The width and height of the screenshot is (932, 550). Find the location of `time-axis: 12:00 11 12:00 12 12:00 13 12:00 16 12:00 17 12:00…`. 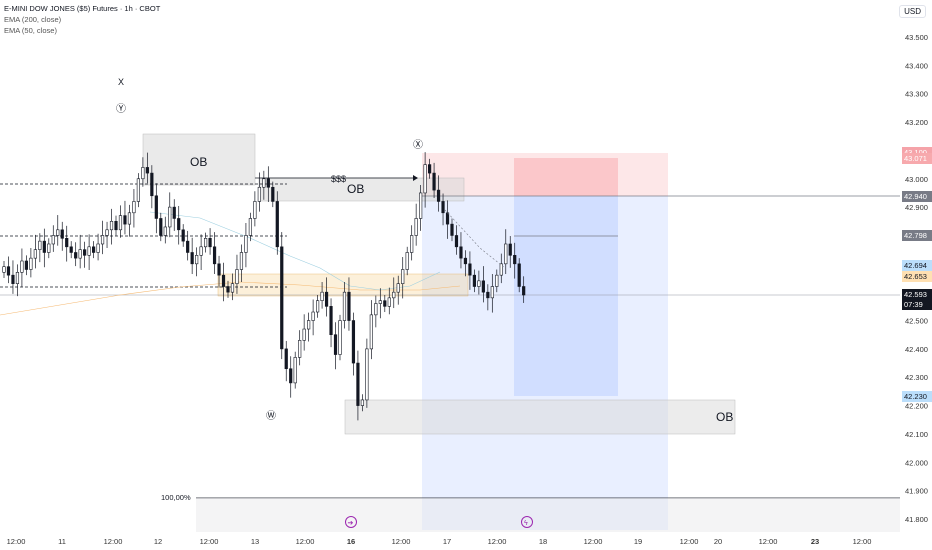

time-axis: 12:00 11 12:00 12 12:00 13 12:00 16 12:00 17 12:00… is located at coordinates (439, 541).